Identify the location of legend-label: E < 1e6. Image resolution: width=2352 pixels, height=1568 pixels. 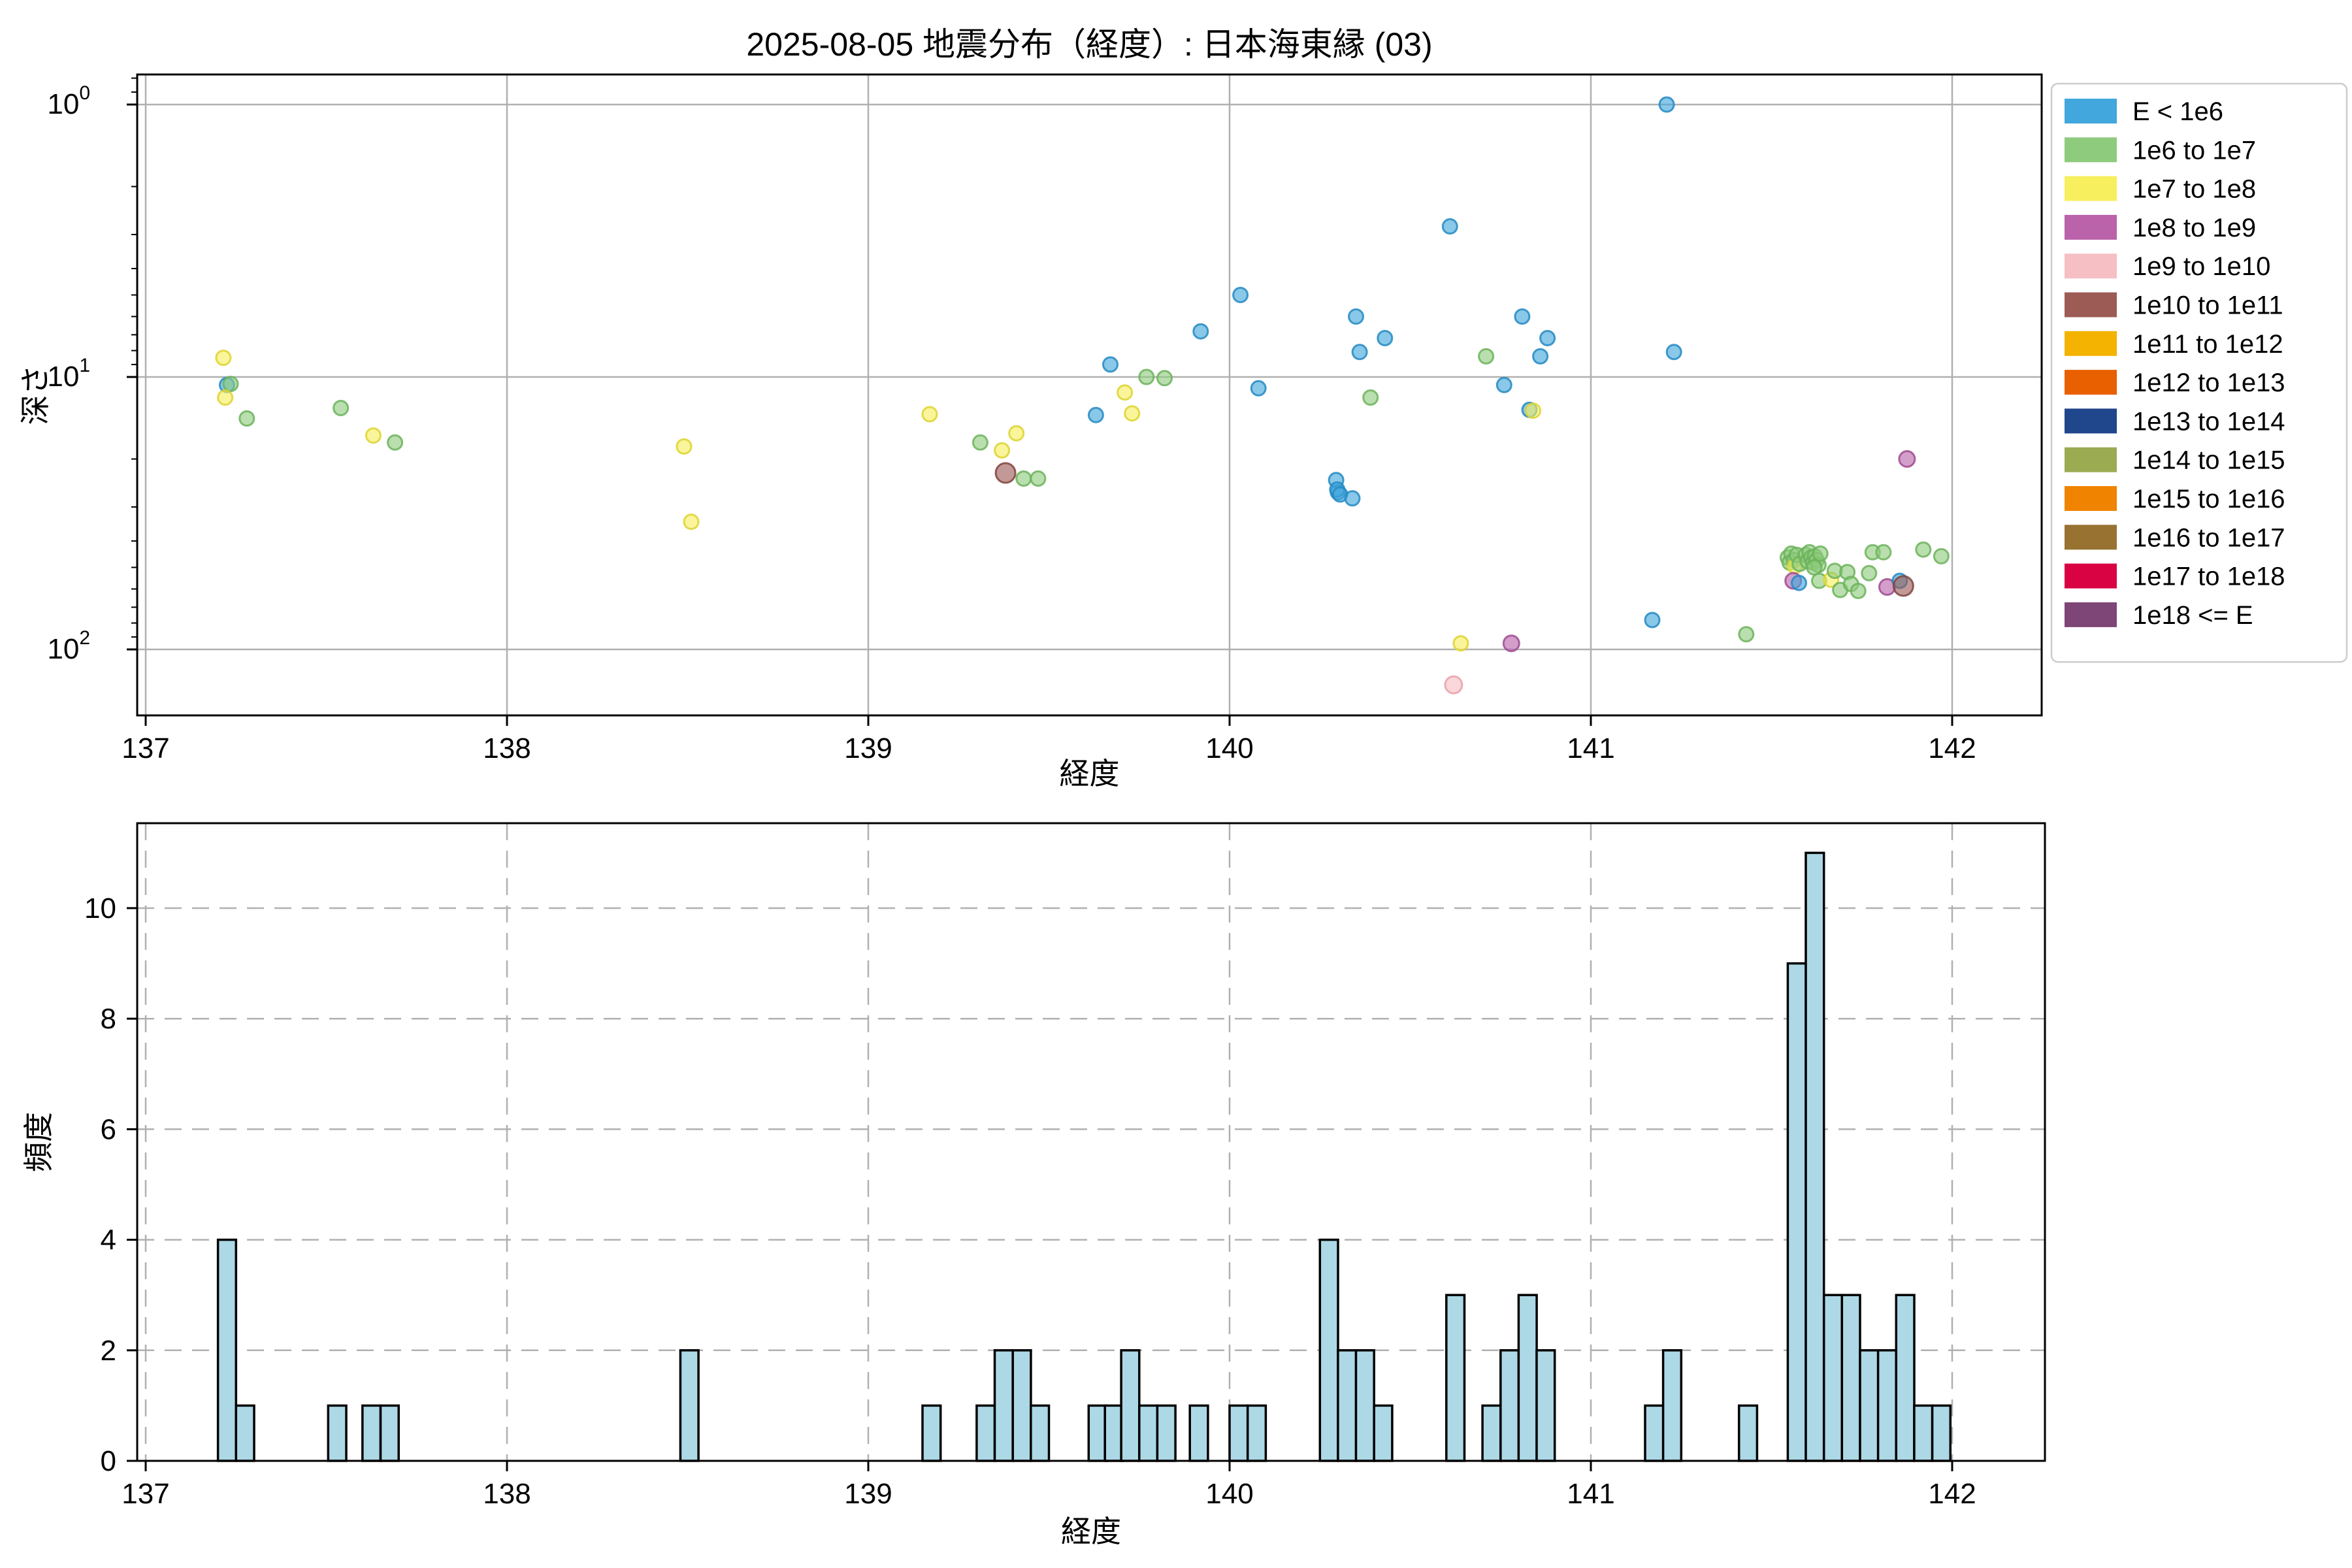
(2177, 111).